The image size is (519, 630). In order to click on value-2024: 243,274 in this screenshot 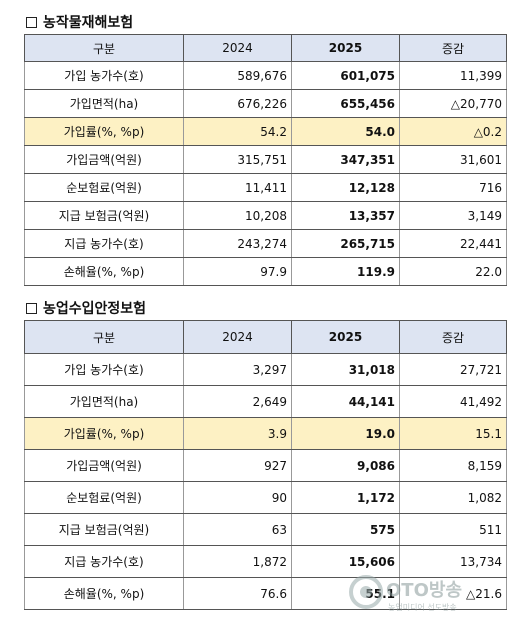, I will do `click(237, 243)`.